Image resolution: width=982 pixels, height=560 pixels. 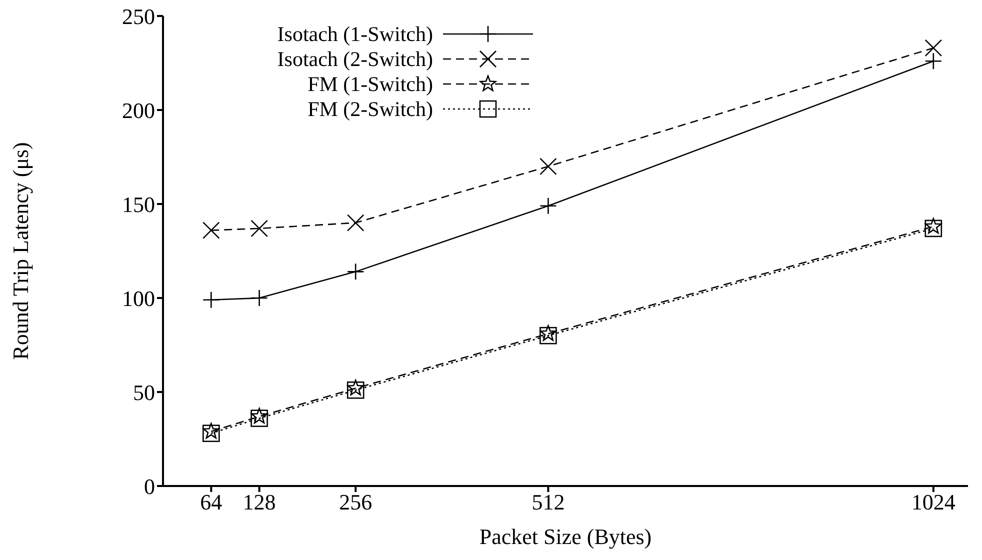 What do you see at coordinates (138, 204) in the screenshot?
I see `y-tick-label: 150` at bounding box center [138, 204].